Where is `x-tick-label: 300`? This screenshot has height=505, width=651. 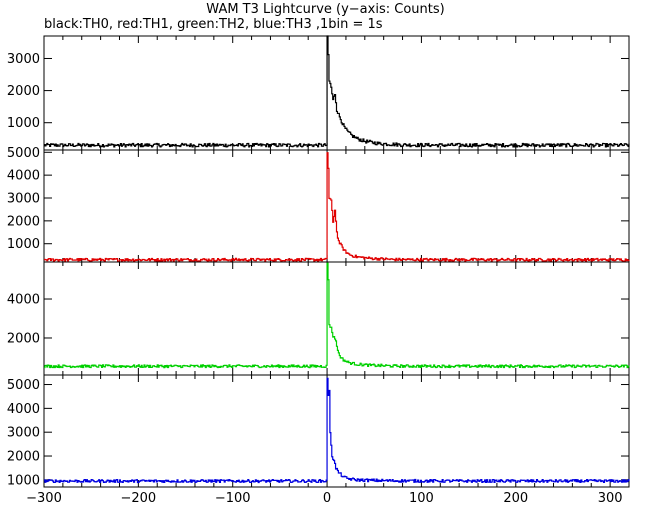 x-tick-label: 300 is located at coordinates (610, 498).